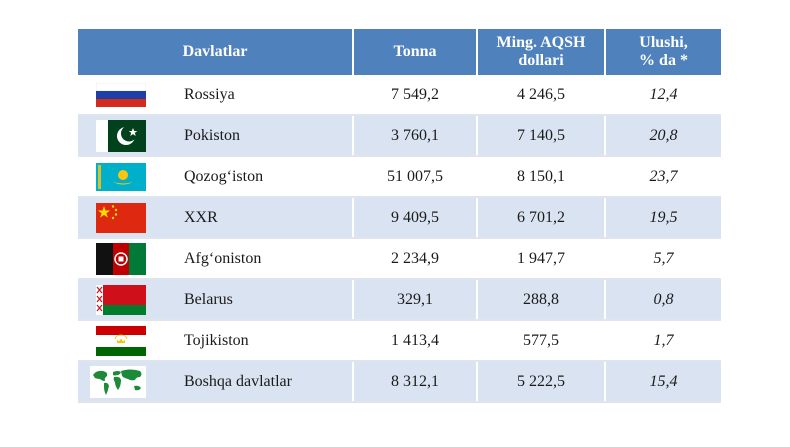 This screenshot has width=790, height=447. I want to click on usd-cell: 288,8, so click(542, 299).